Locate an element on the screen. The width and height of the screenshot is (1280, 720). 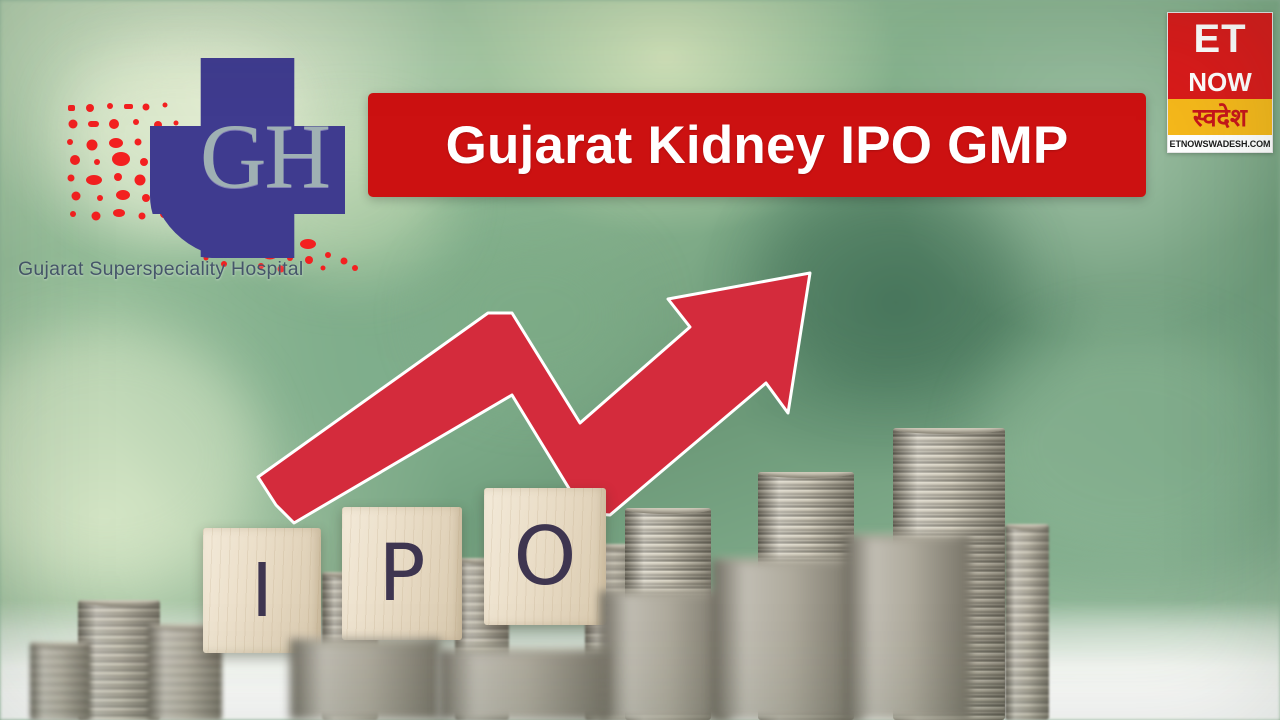
wooden-block-letter: I is located at coordinates (262, 590).